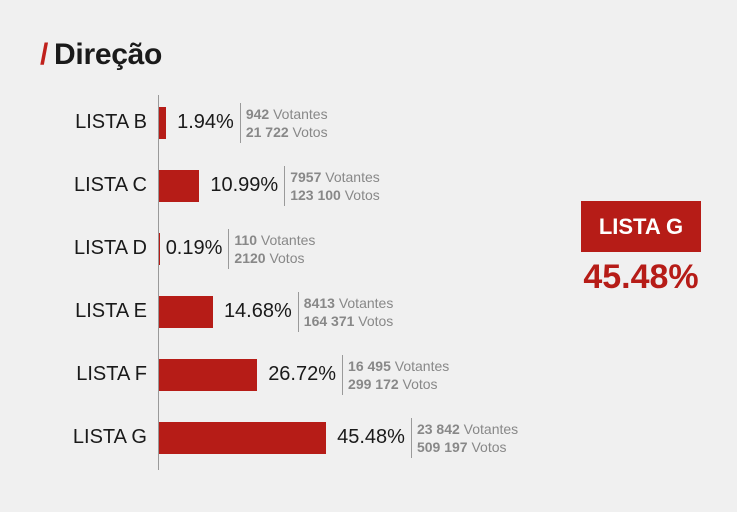 The width and height of the screenshot is (737, 512). Describe the element at coordinates (269, 258) in the screenshot. I see `votos-line: 2120 Votos` at that location.